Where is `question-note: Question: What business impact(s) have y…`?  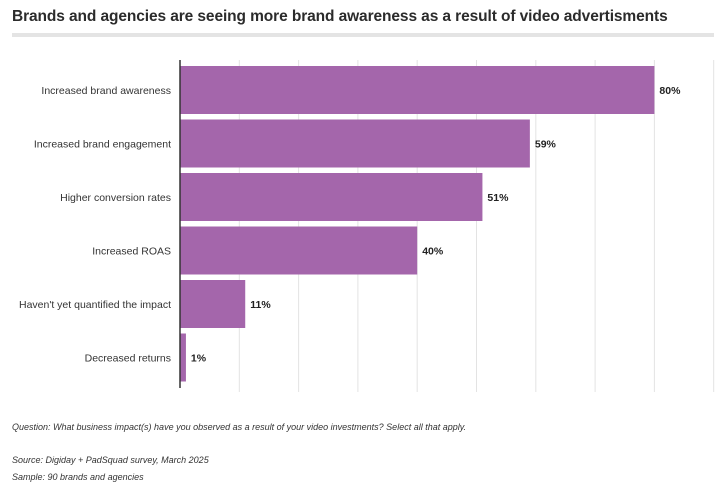 question-note: Question: What business impact(s) have y… is located at coordinates (239, 427).